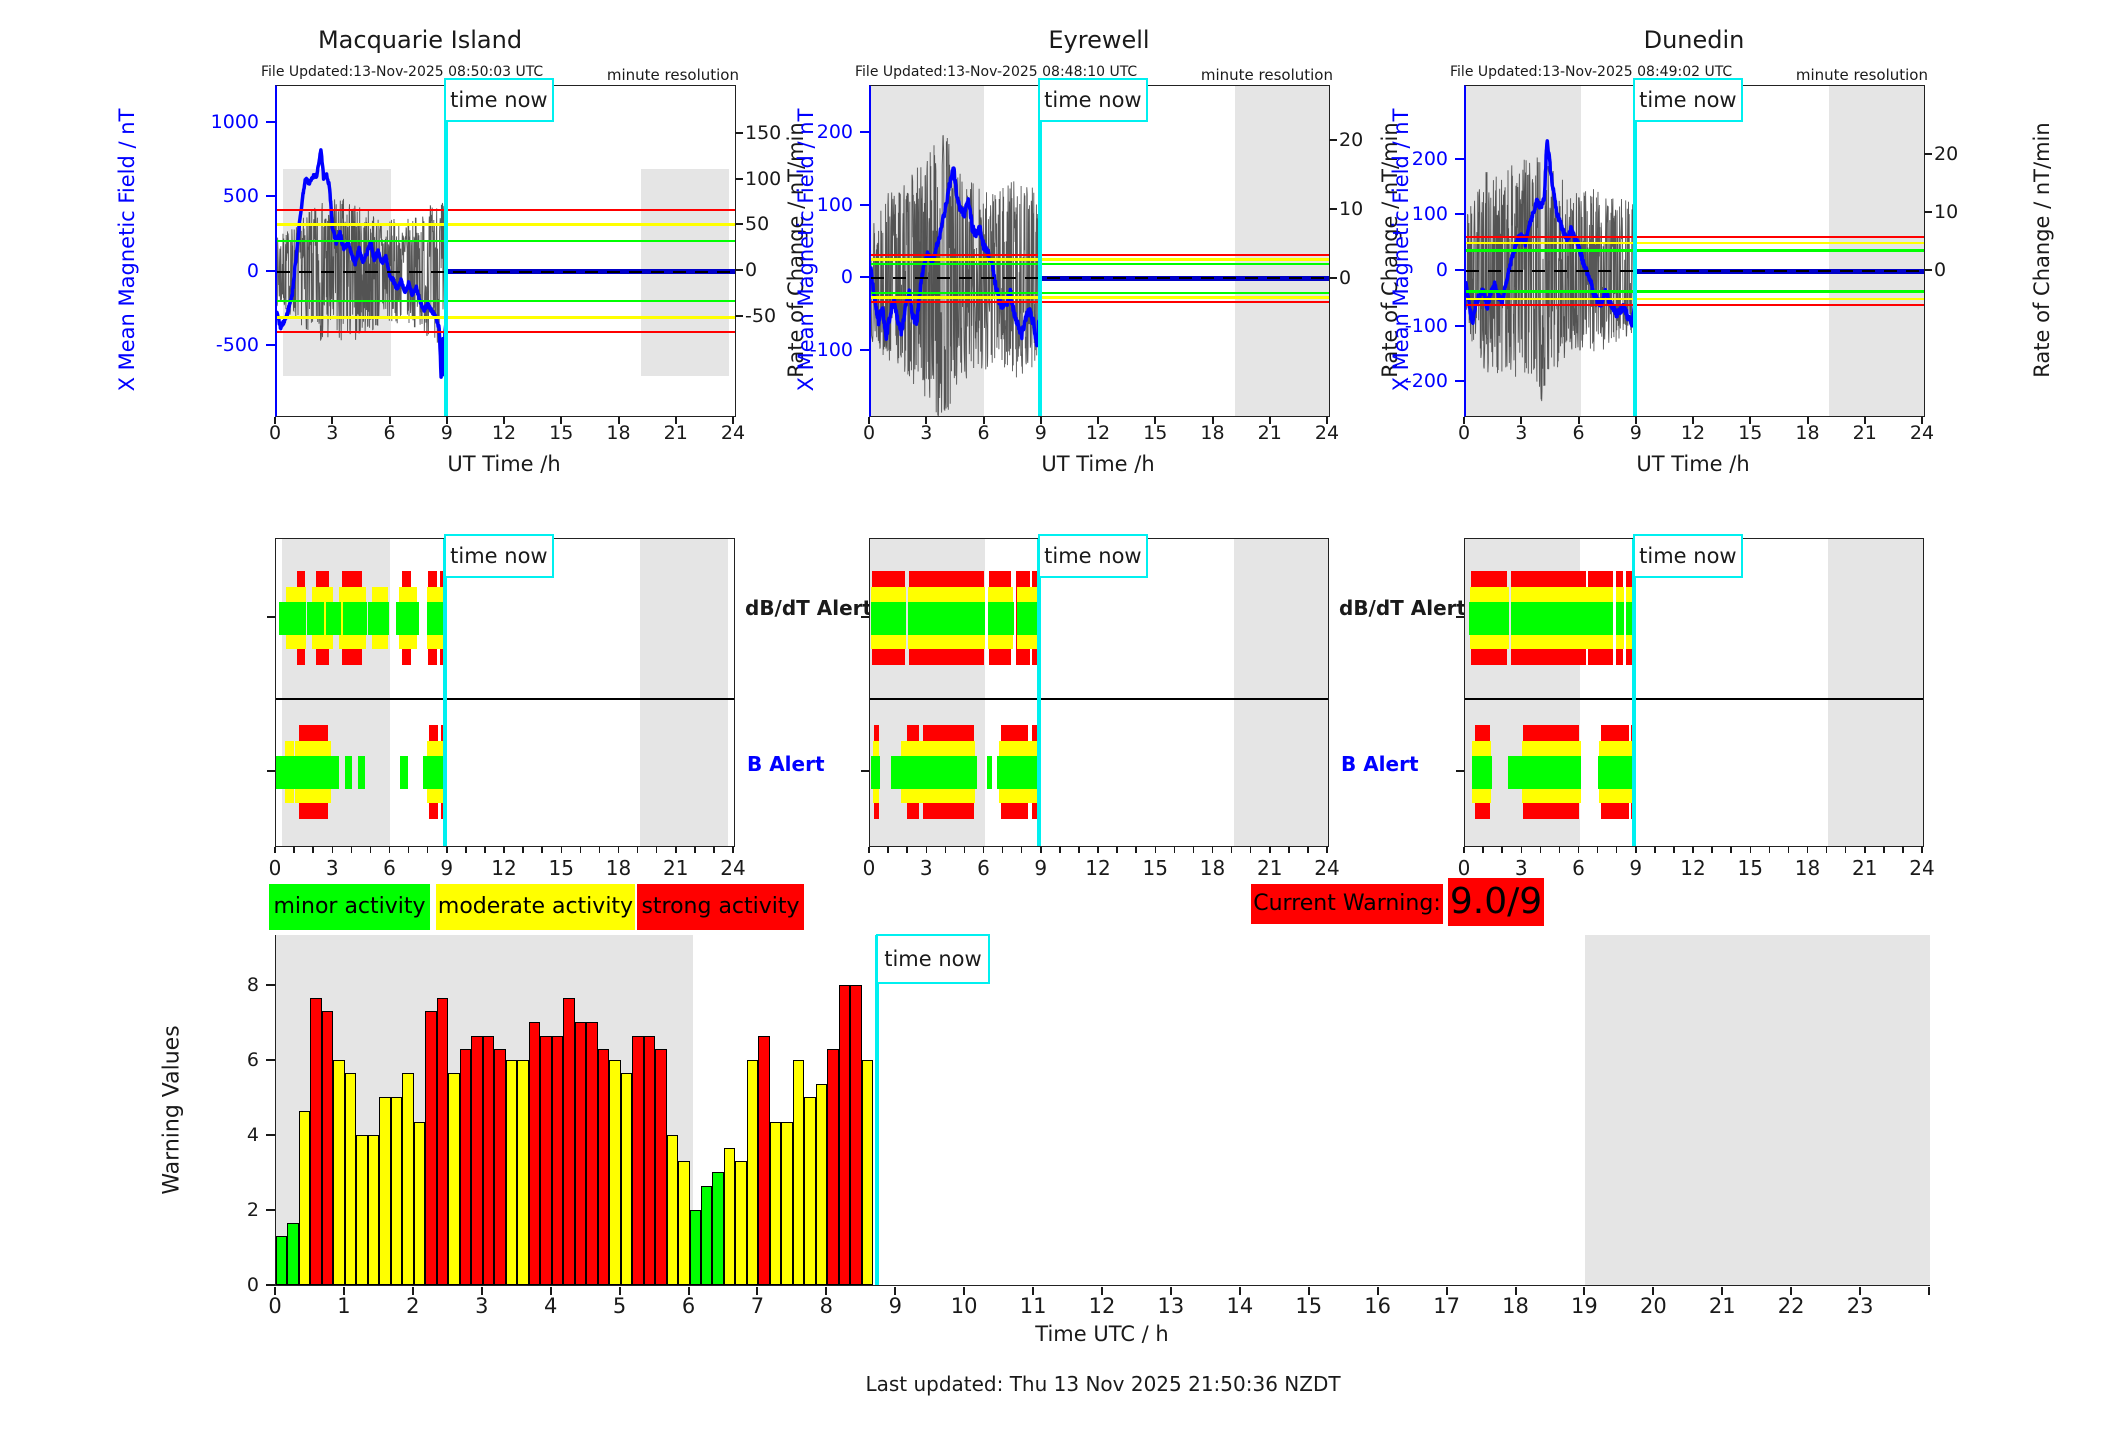 This screenshot has height=1437, width=2117. I want to click on warning-x-tick-label: 8, so click(826, 1306).